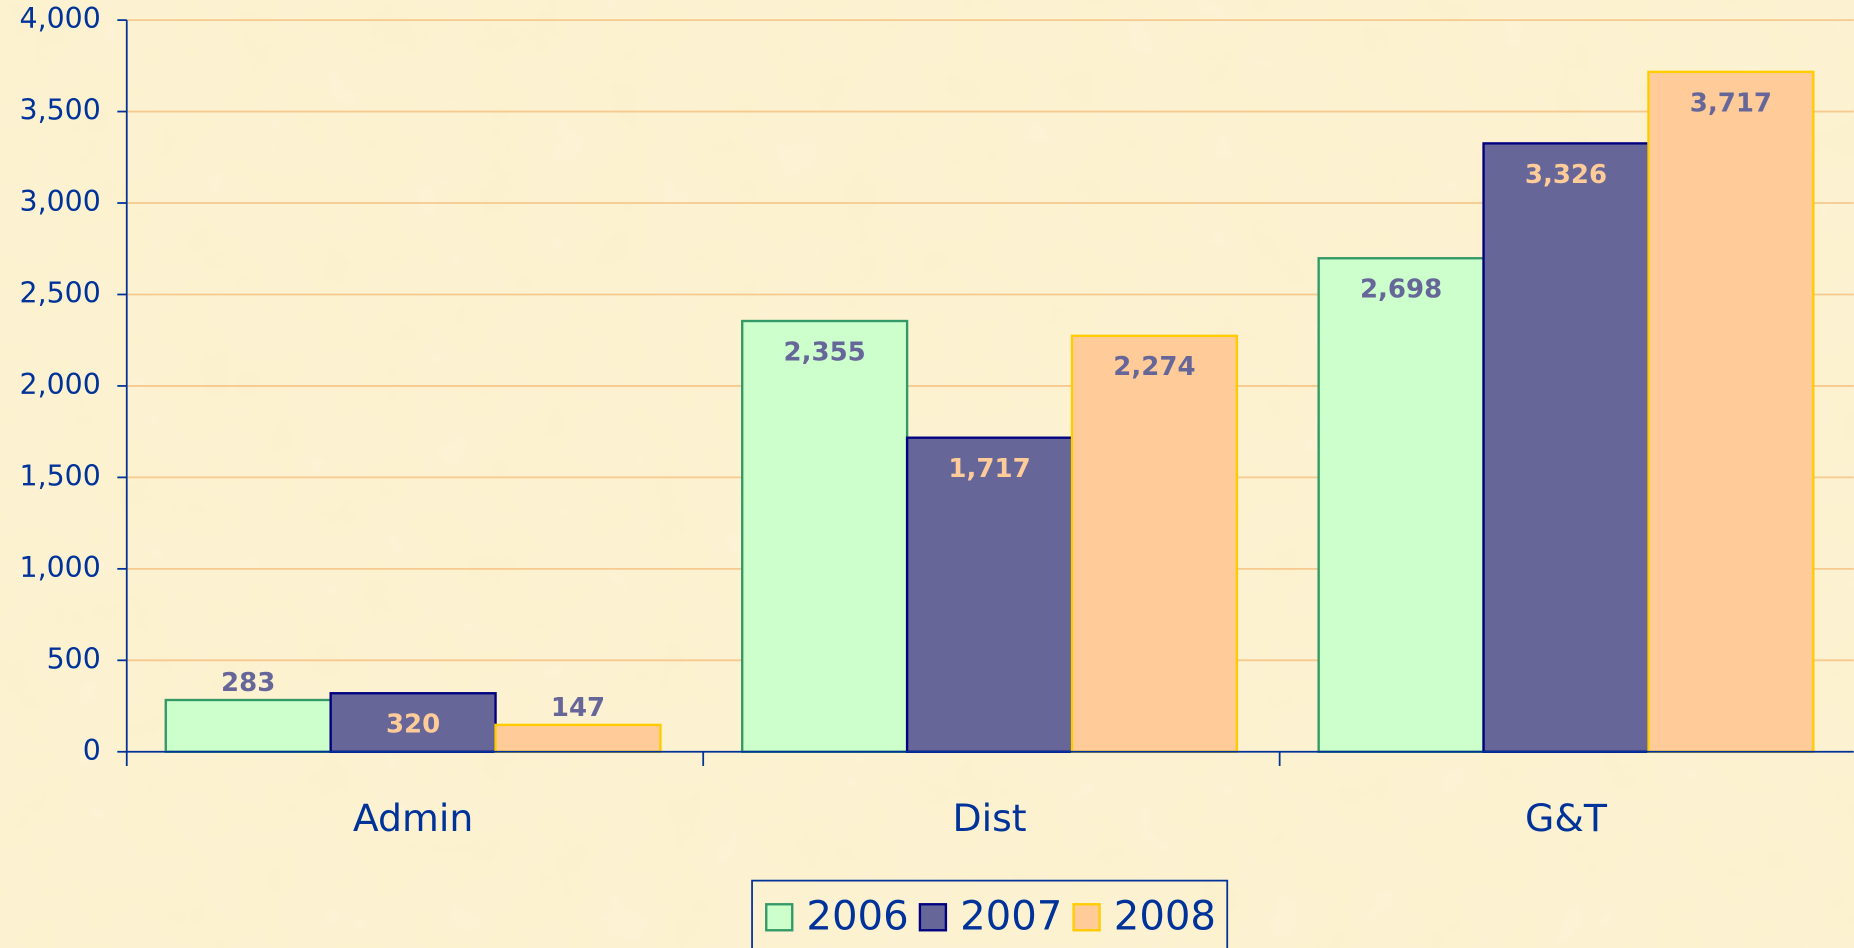  What do you see at coordinates (857, 916) in the screenshot?
I see `legend-label: 2006` at bounding box center [857, 916].